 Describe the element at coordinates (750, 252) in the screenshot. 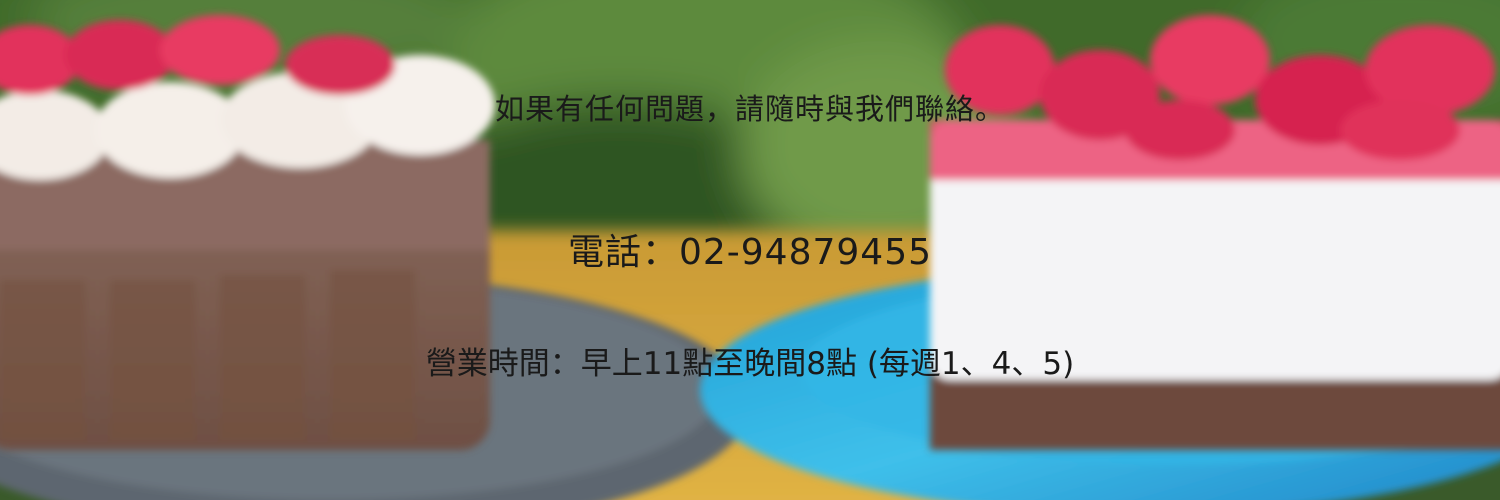

I see `phone-number-text: 電話：02-94879455` at that location.